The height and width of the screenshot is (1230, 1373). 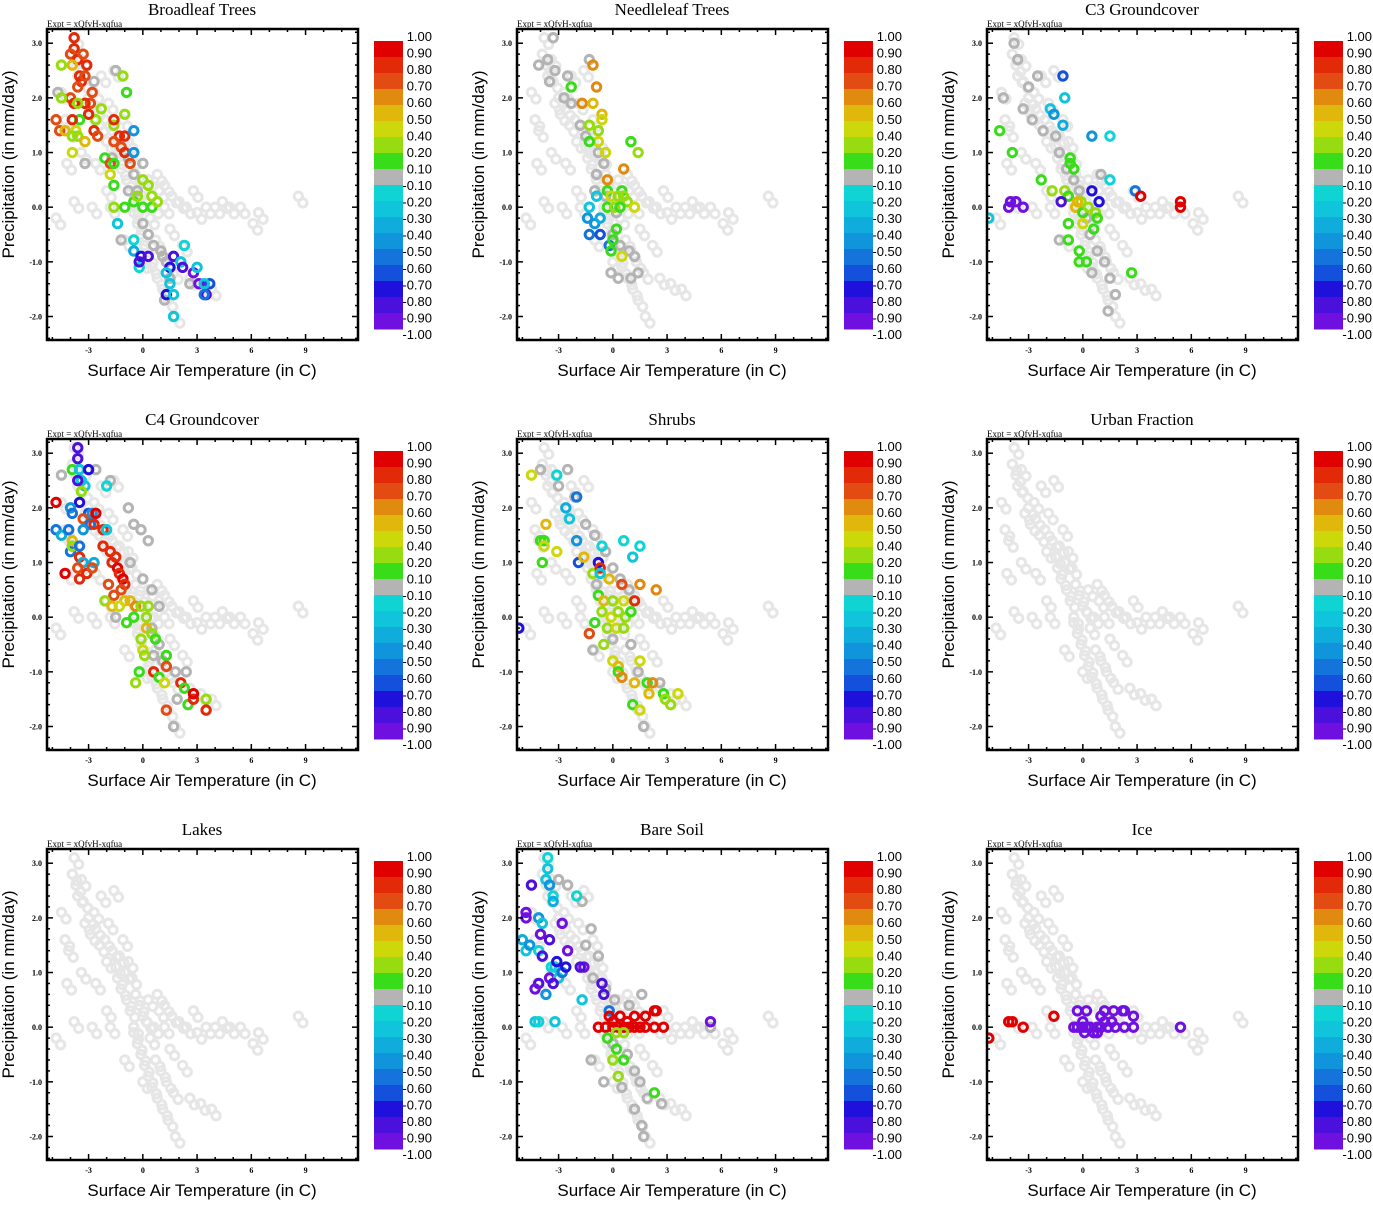 I want to click on x-axis-label: Surface Air Temperature (in C), so click(x=201, y=1190).